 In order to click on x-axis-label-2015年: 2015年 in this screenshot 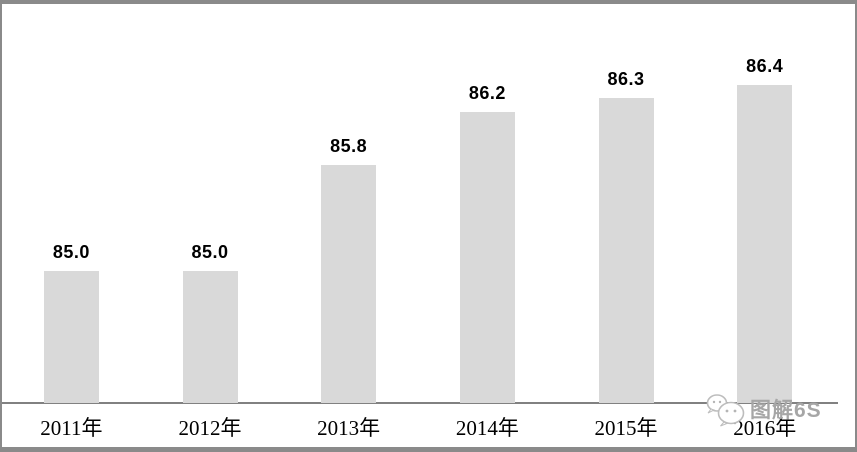, I will do `click(626, 428)`.